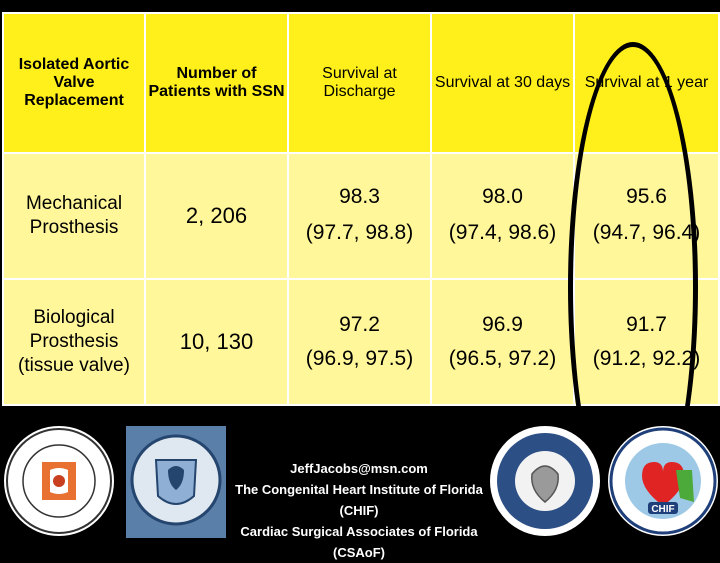  I want to click on header-discharge: Survival at Discharge, so click(359, 83).